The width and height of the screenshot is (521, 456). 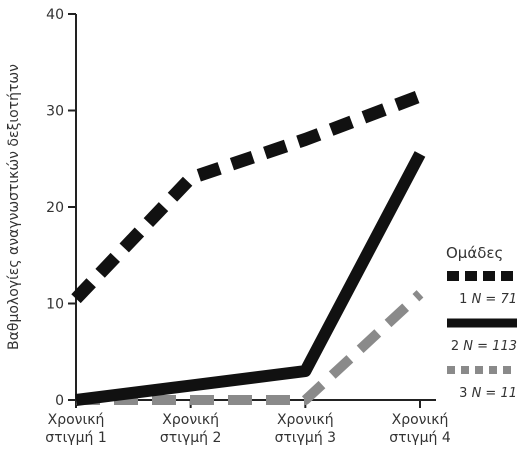 I want to click on legend-group-number: 1, so click(x=465, y=299).